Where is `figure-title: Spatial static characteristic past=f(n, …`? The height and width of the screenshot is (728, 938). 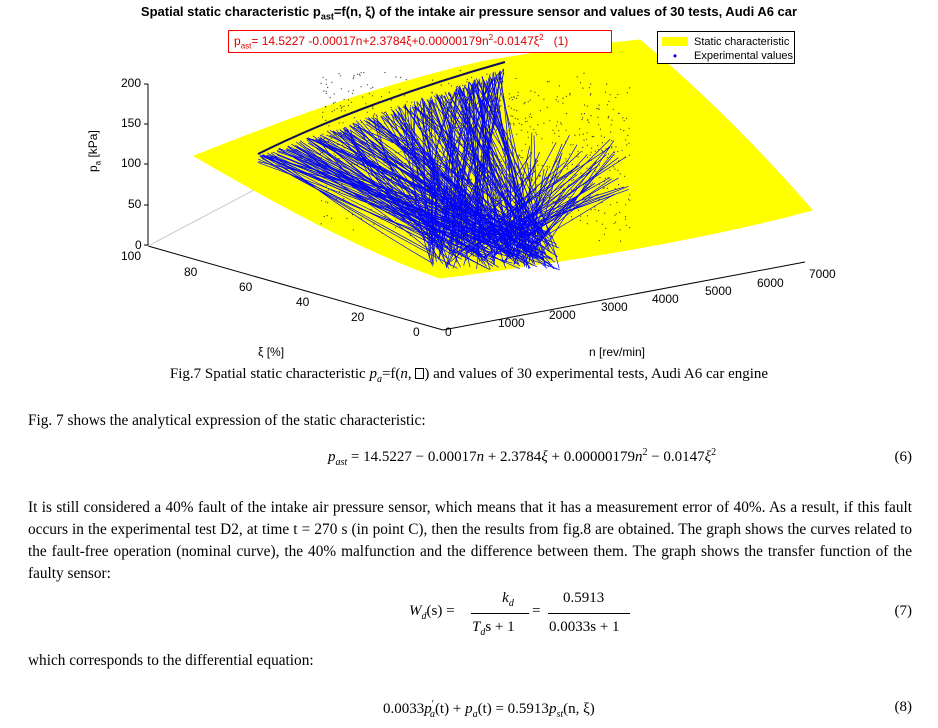
figure-title: Spatial static characteristic past=f(n, … is located at coordinates (469, 13).